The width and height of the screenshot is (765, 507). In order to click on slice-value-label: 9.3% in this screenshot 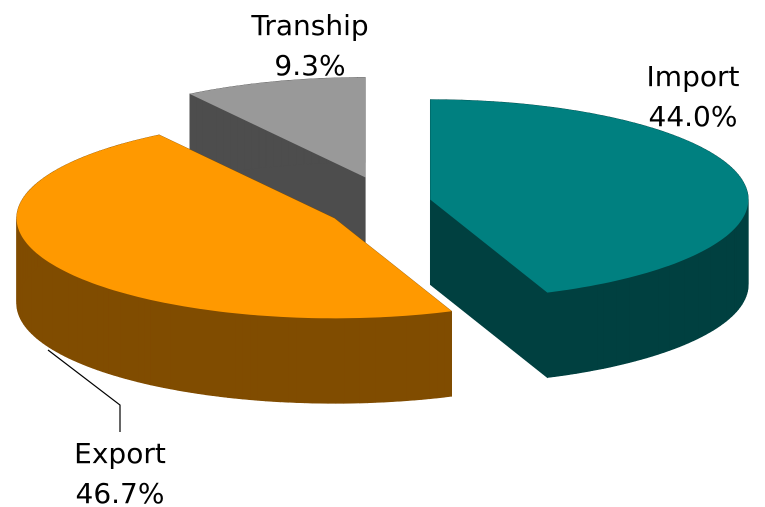, I will do `click(309, 65)`.